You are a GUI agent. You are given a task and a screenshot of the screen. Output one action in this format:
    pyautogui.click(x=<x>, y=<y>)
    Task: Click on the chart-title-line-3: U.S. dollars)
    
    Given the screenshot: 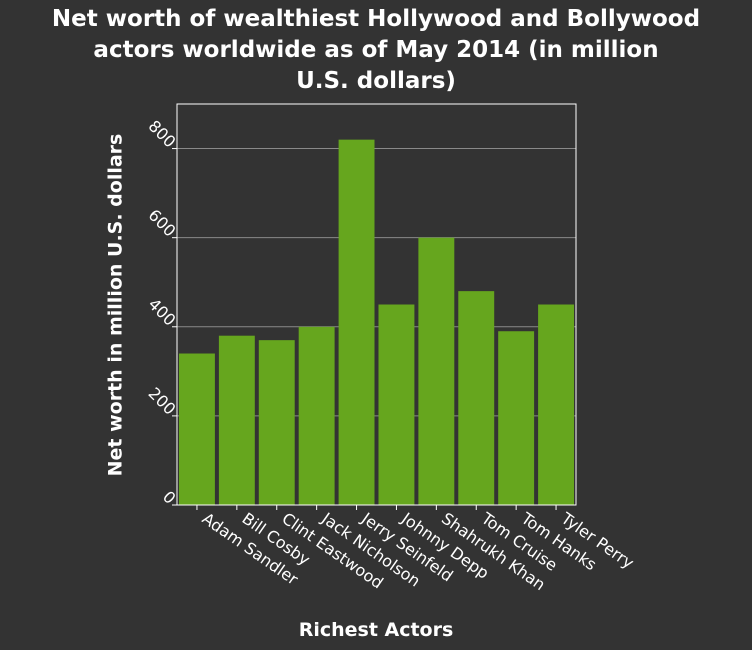 What is the action you would take?
    pyautogui.click(x=376, y=81)
    